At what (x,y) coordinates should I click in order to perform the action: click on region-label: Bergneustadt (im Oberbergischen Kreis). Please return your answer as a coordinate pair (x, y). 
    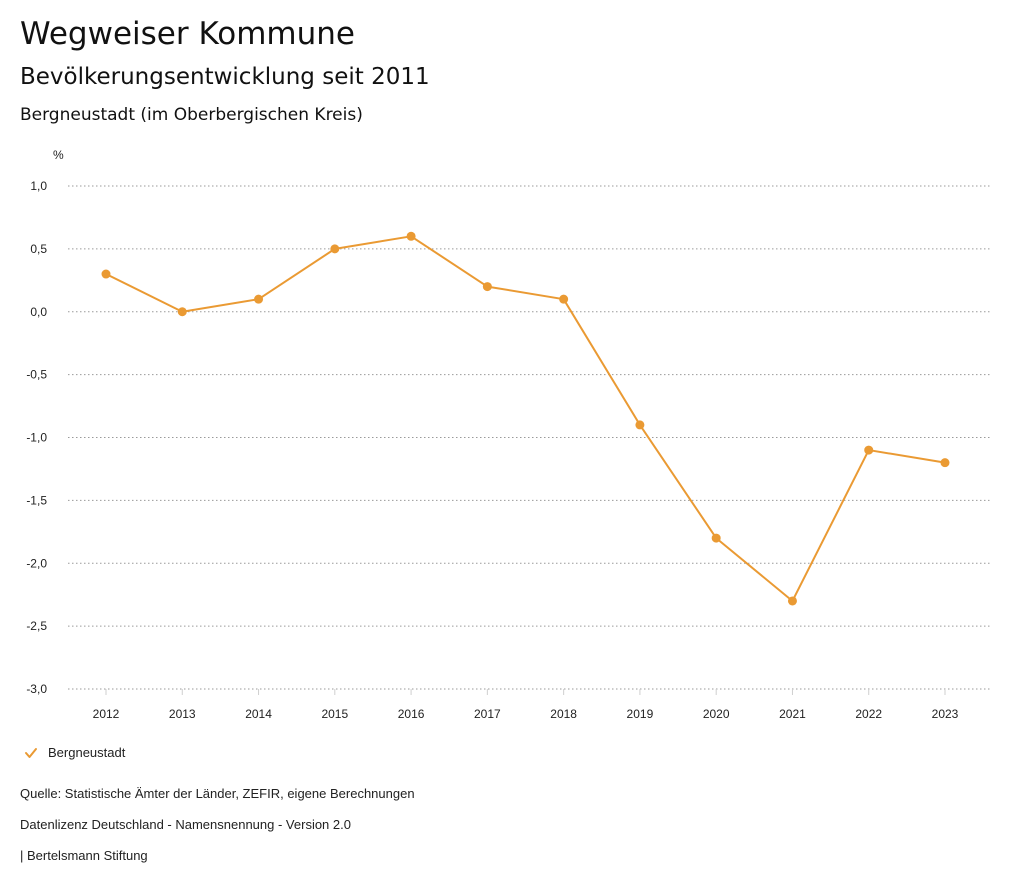
    Looking at the image, I should click on (191, 115).